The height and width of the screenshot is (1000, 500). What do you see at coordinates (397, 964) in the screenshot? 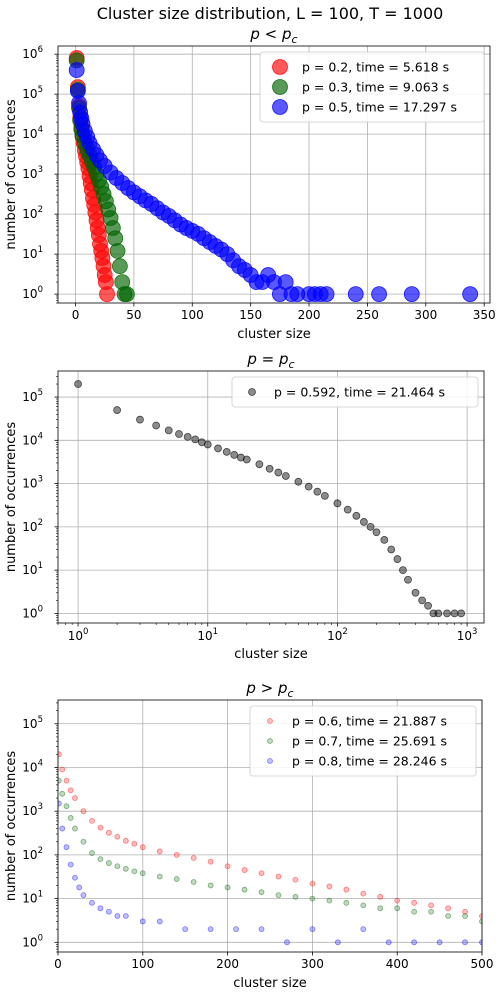
I see `x-tick-label: 400` at bounding box center [397, 964].